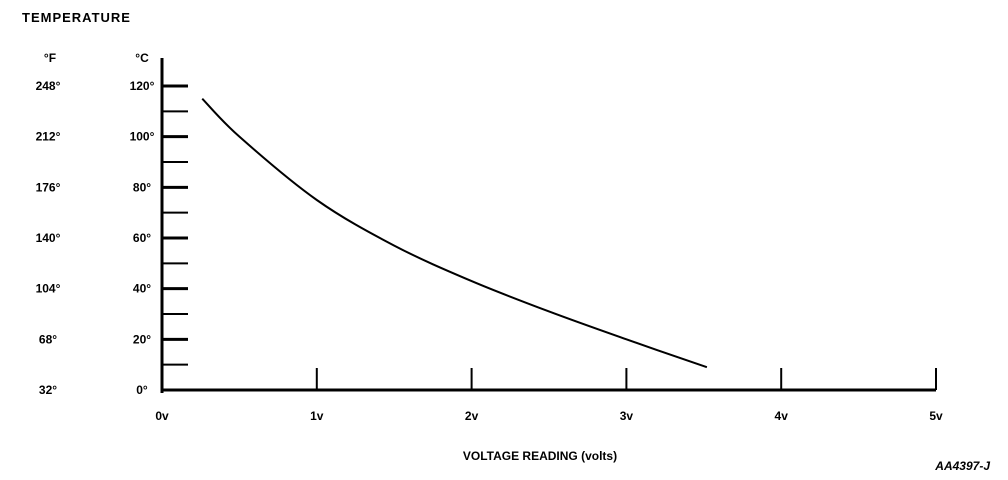 The image size is (1008, 480). Describe the element at coordinates (48, 390) in the screenshot. I see `y-tick-label-fahrenheit: 32°` at that location.